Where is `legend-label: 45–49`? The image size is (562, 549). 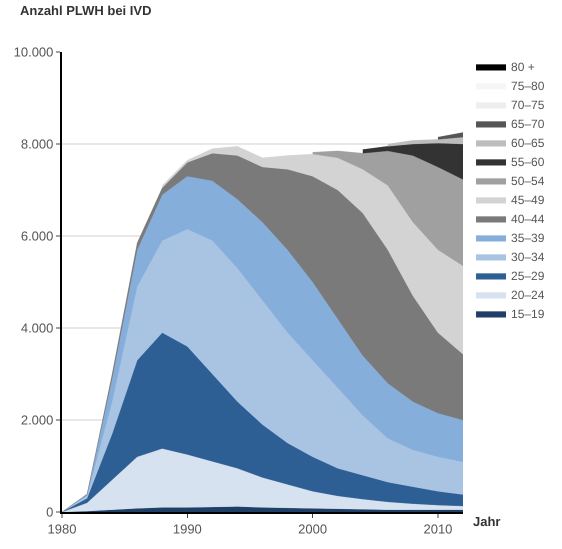 legend-label: 45–49 is located at coordinates (528, 200).